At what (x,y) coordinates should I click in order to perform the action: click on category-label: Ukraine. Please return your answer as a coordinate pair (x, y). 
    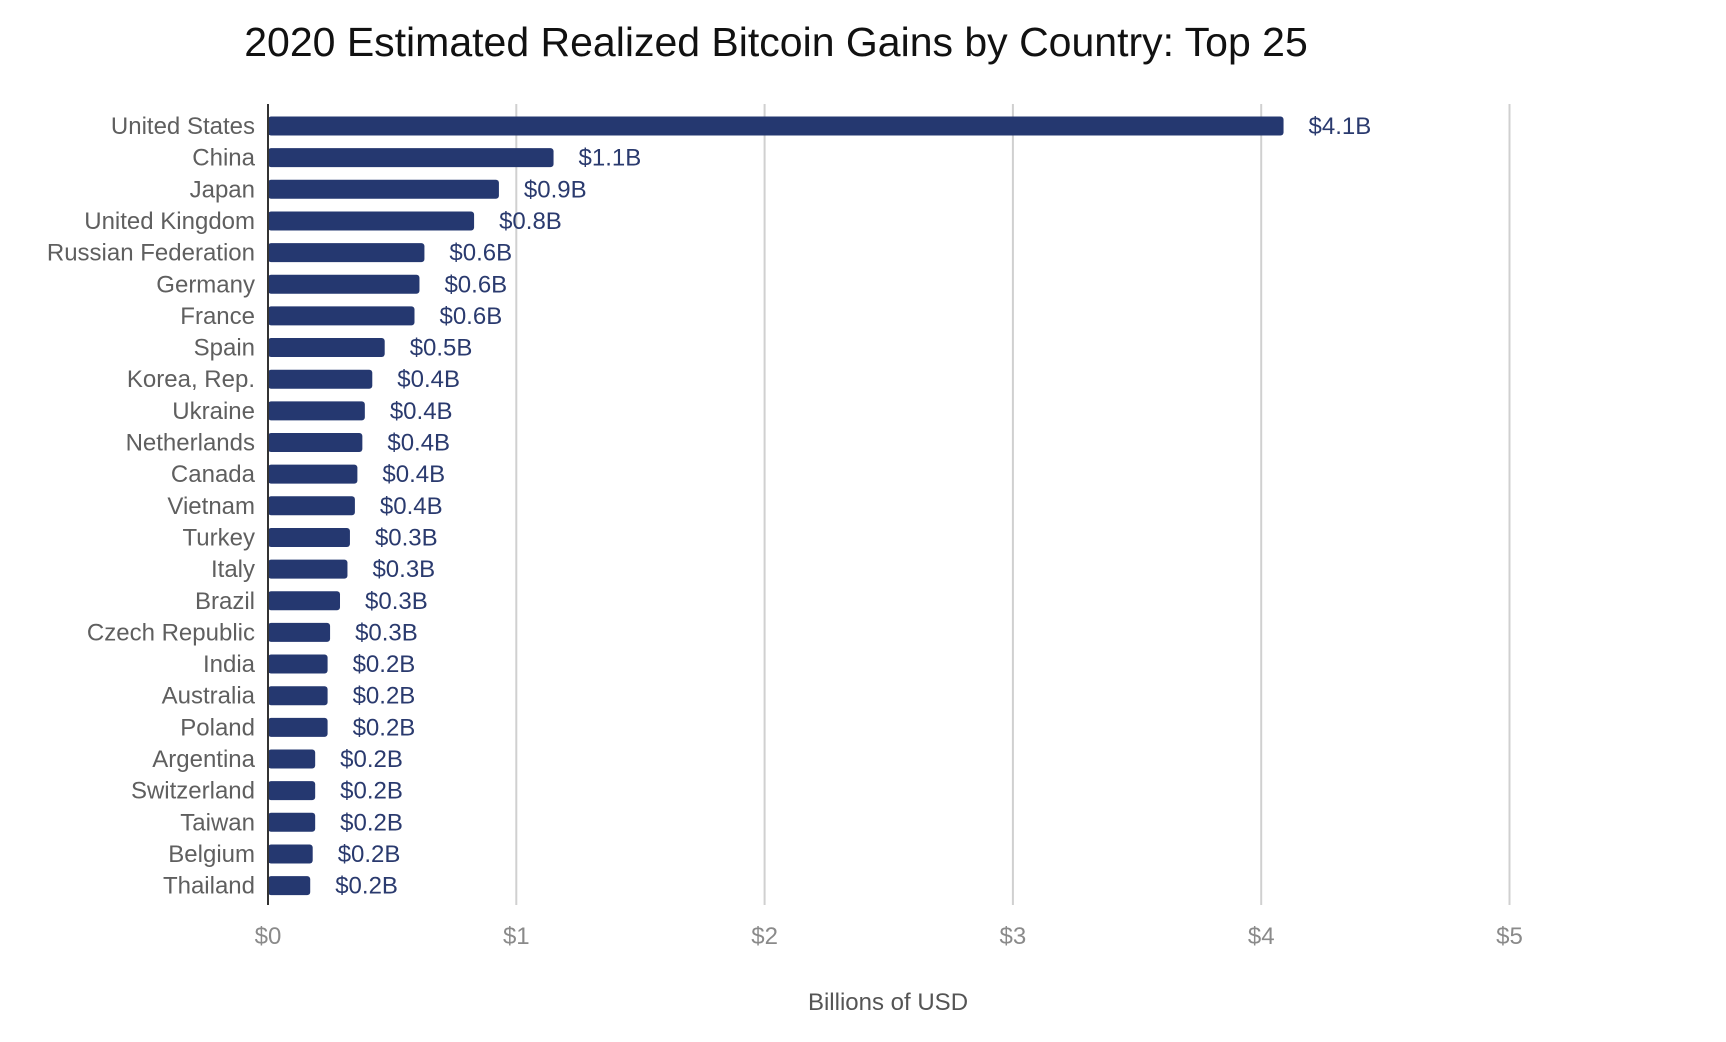
    Looking at the image, I should click on (213, 411).